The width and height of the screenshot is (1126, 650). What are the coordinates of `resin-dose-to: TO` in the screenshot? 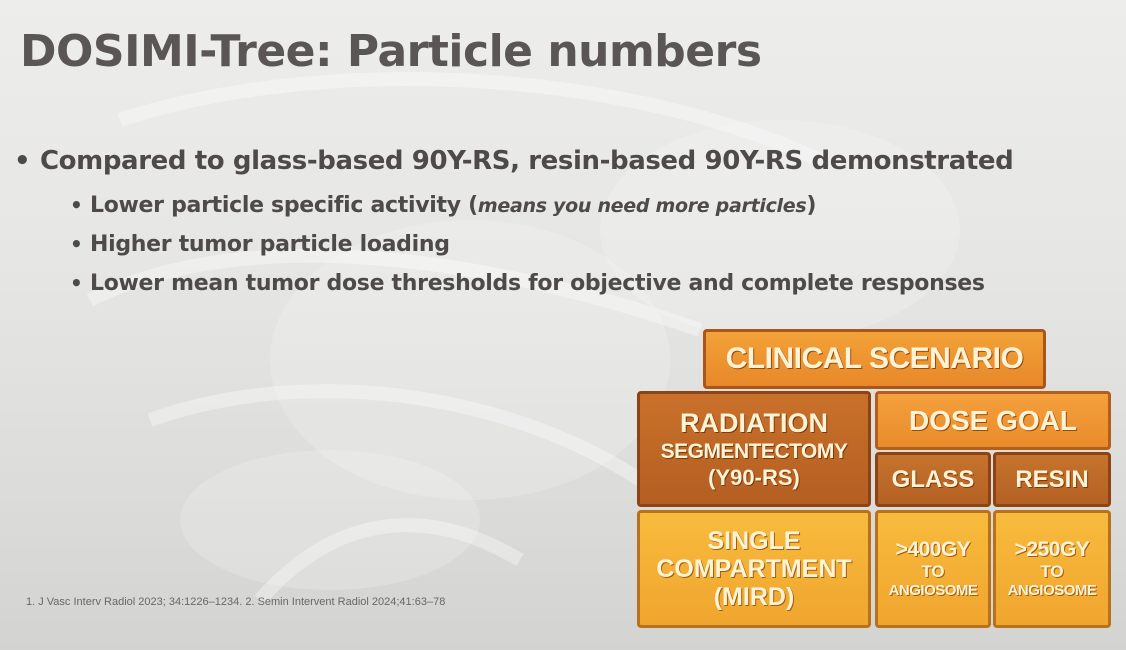 It's located at (1052, 572).